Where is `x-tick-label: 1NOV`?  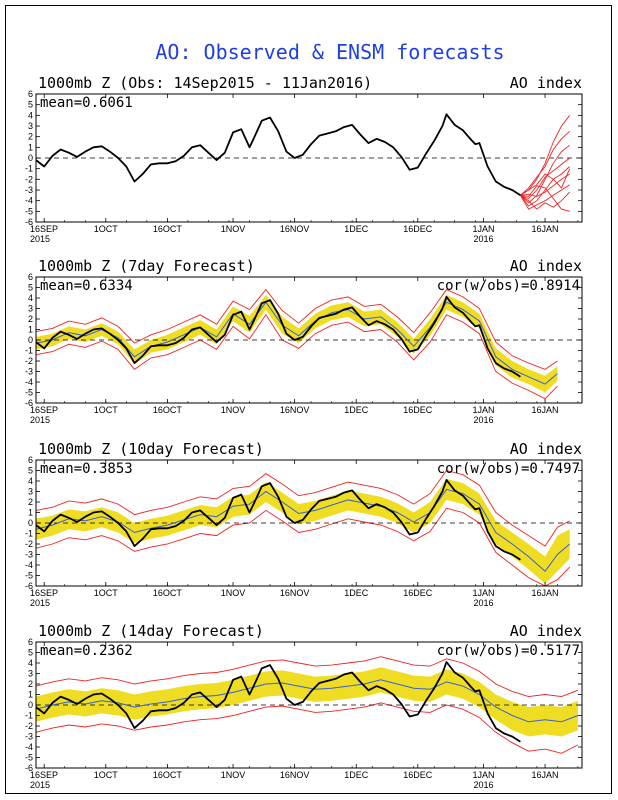 x-tick-label: 1NOV is located at coordinates (233, 593).